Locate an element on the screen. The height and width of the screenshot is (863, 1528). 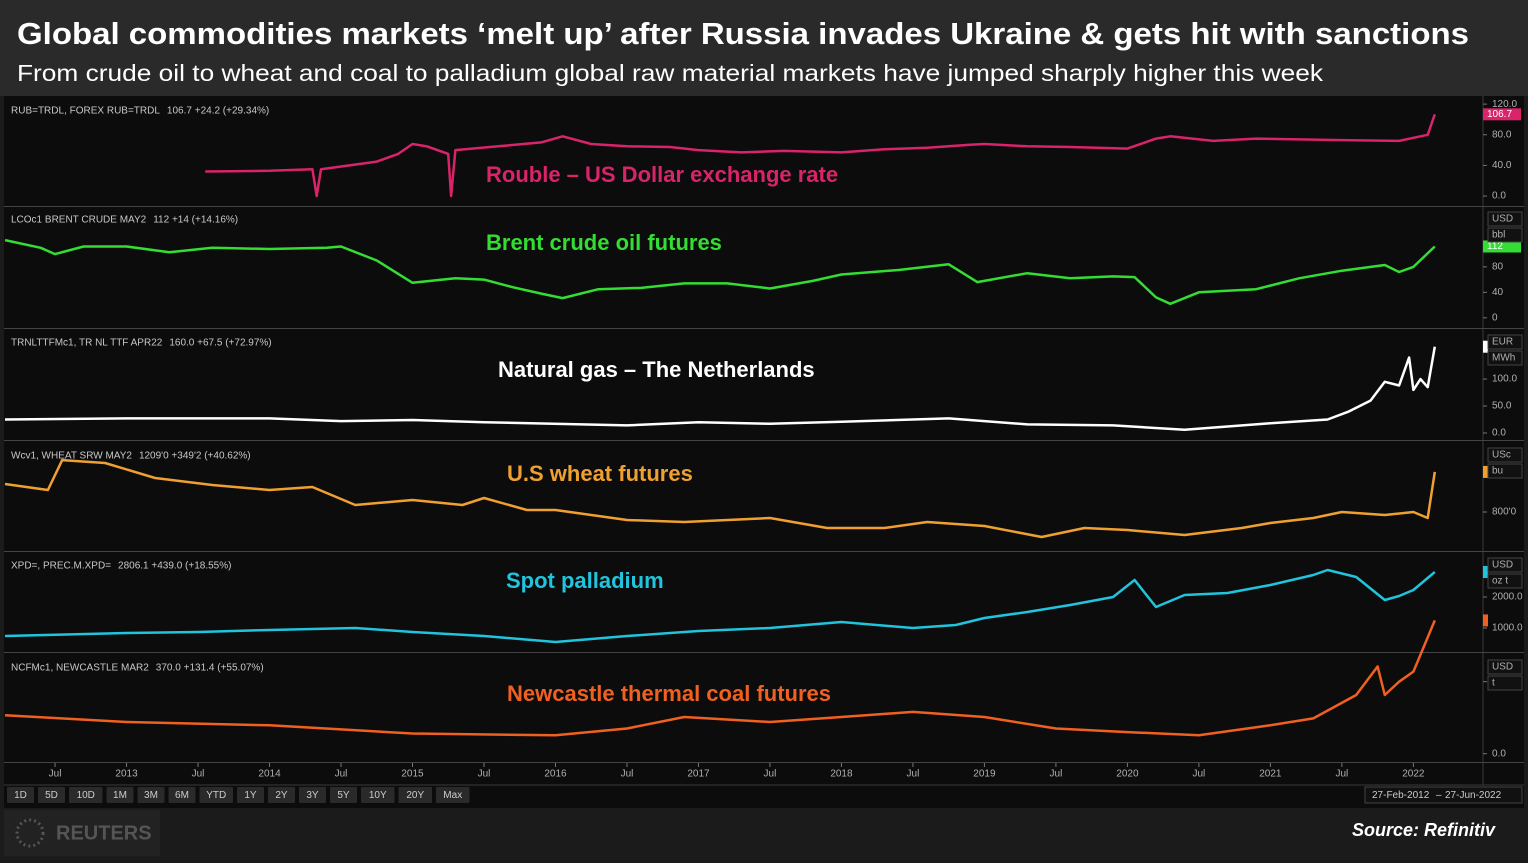
series-quote: 370.0 +131.4 (+55.07%) is located at coordinates (210, 668).